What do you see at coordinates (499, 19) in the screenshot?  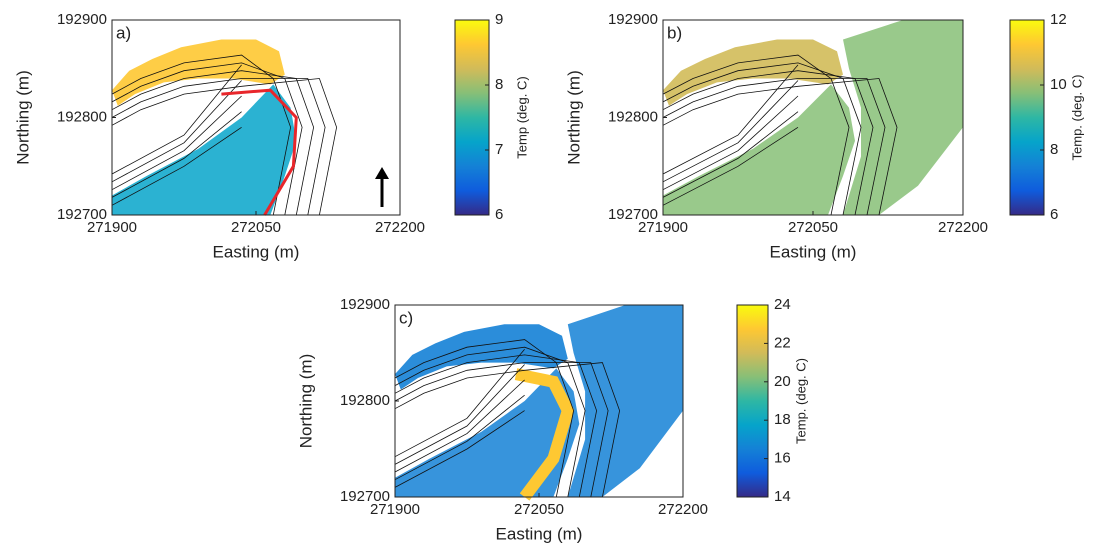 I see `colorbar-tick-label: 9` at bounding box center [499, 19].